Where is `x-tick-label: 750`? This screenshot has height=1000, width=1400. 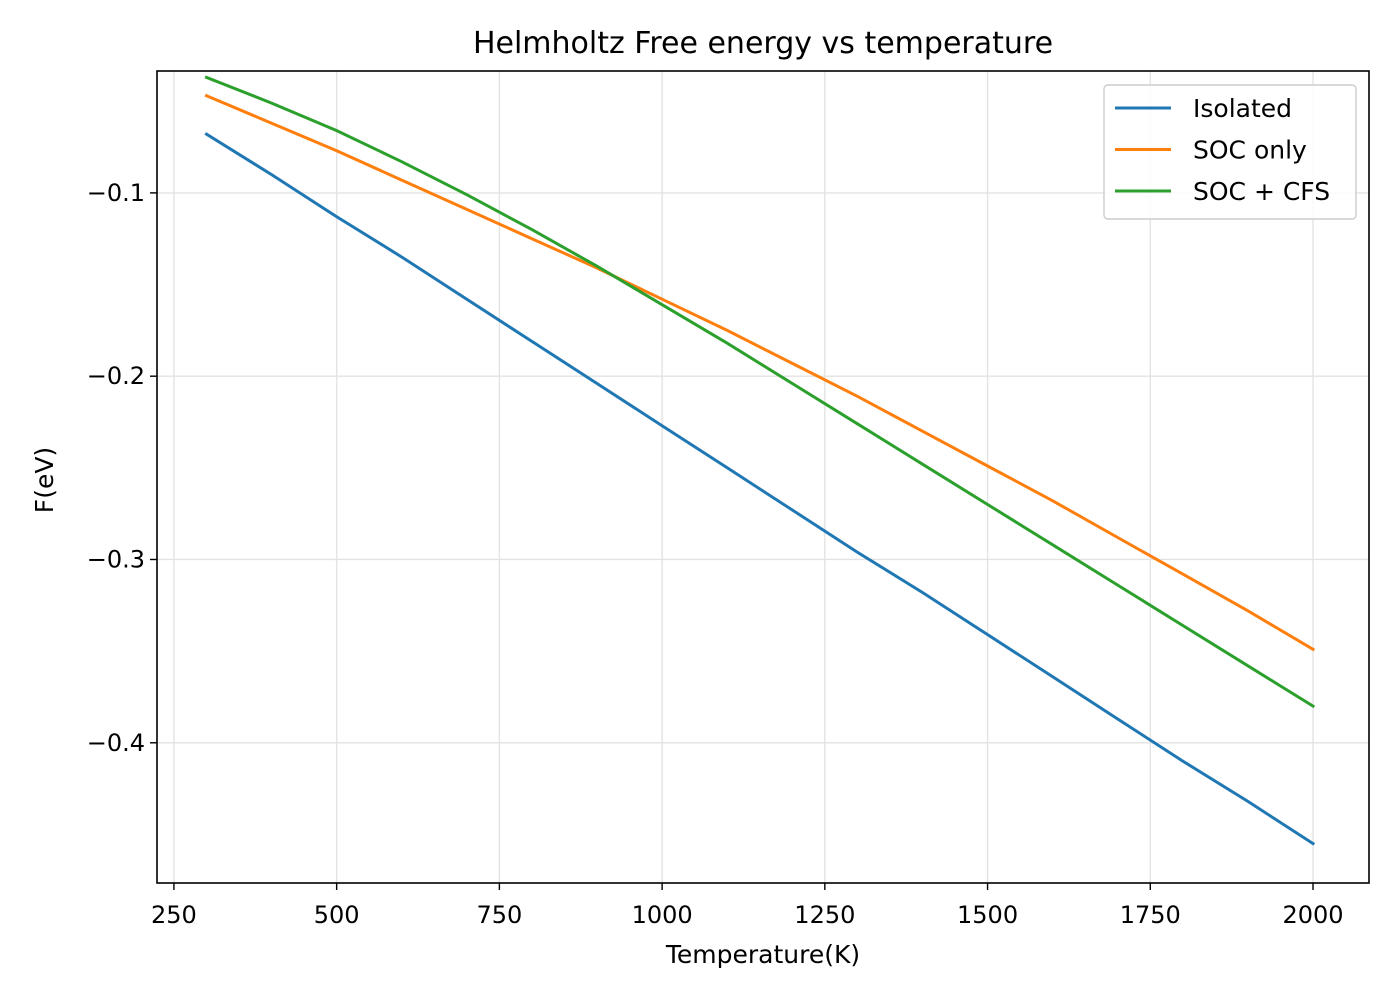 x-tick-label: 750 is located at coordinates (499, 915).